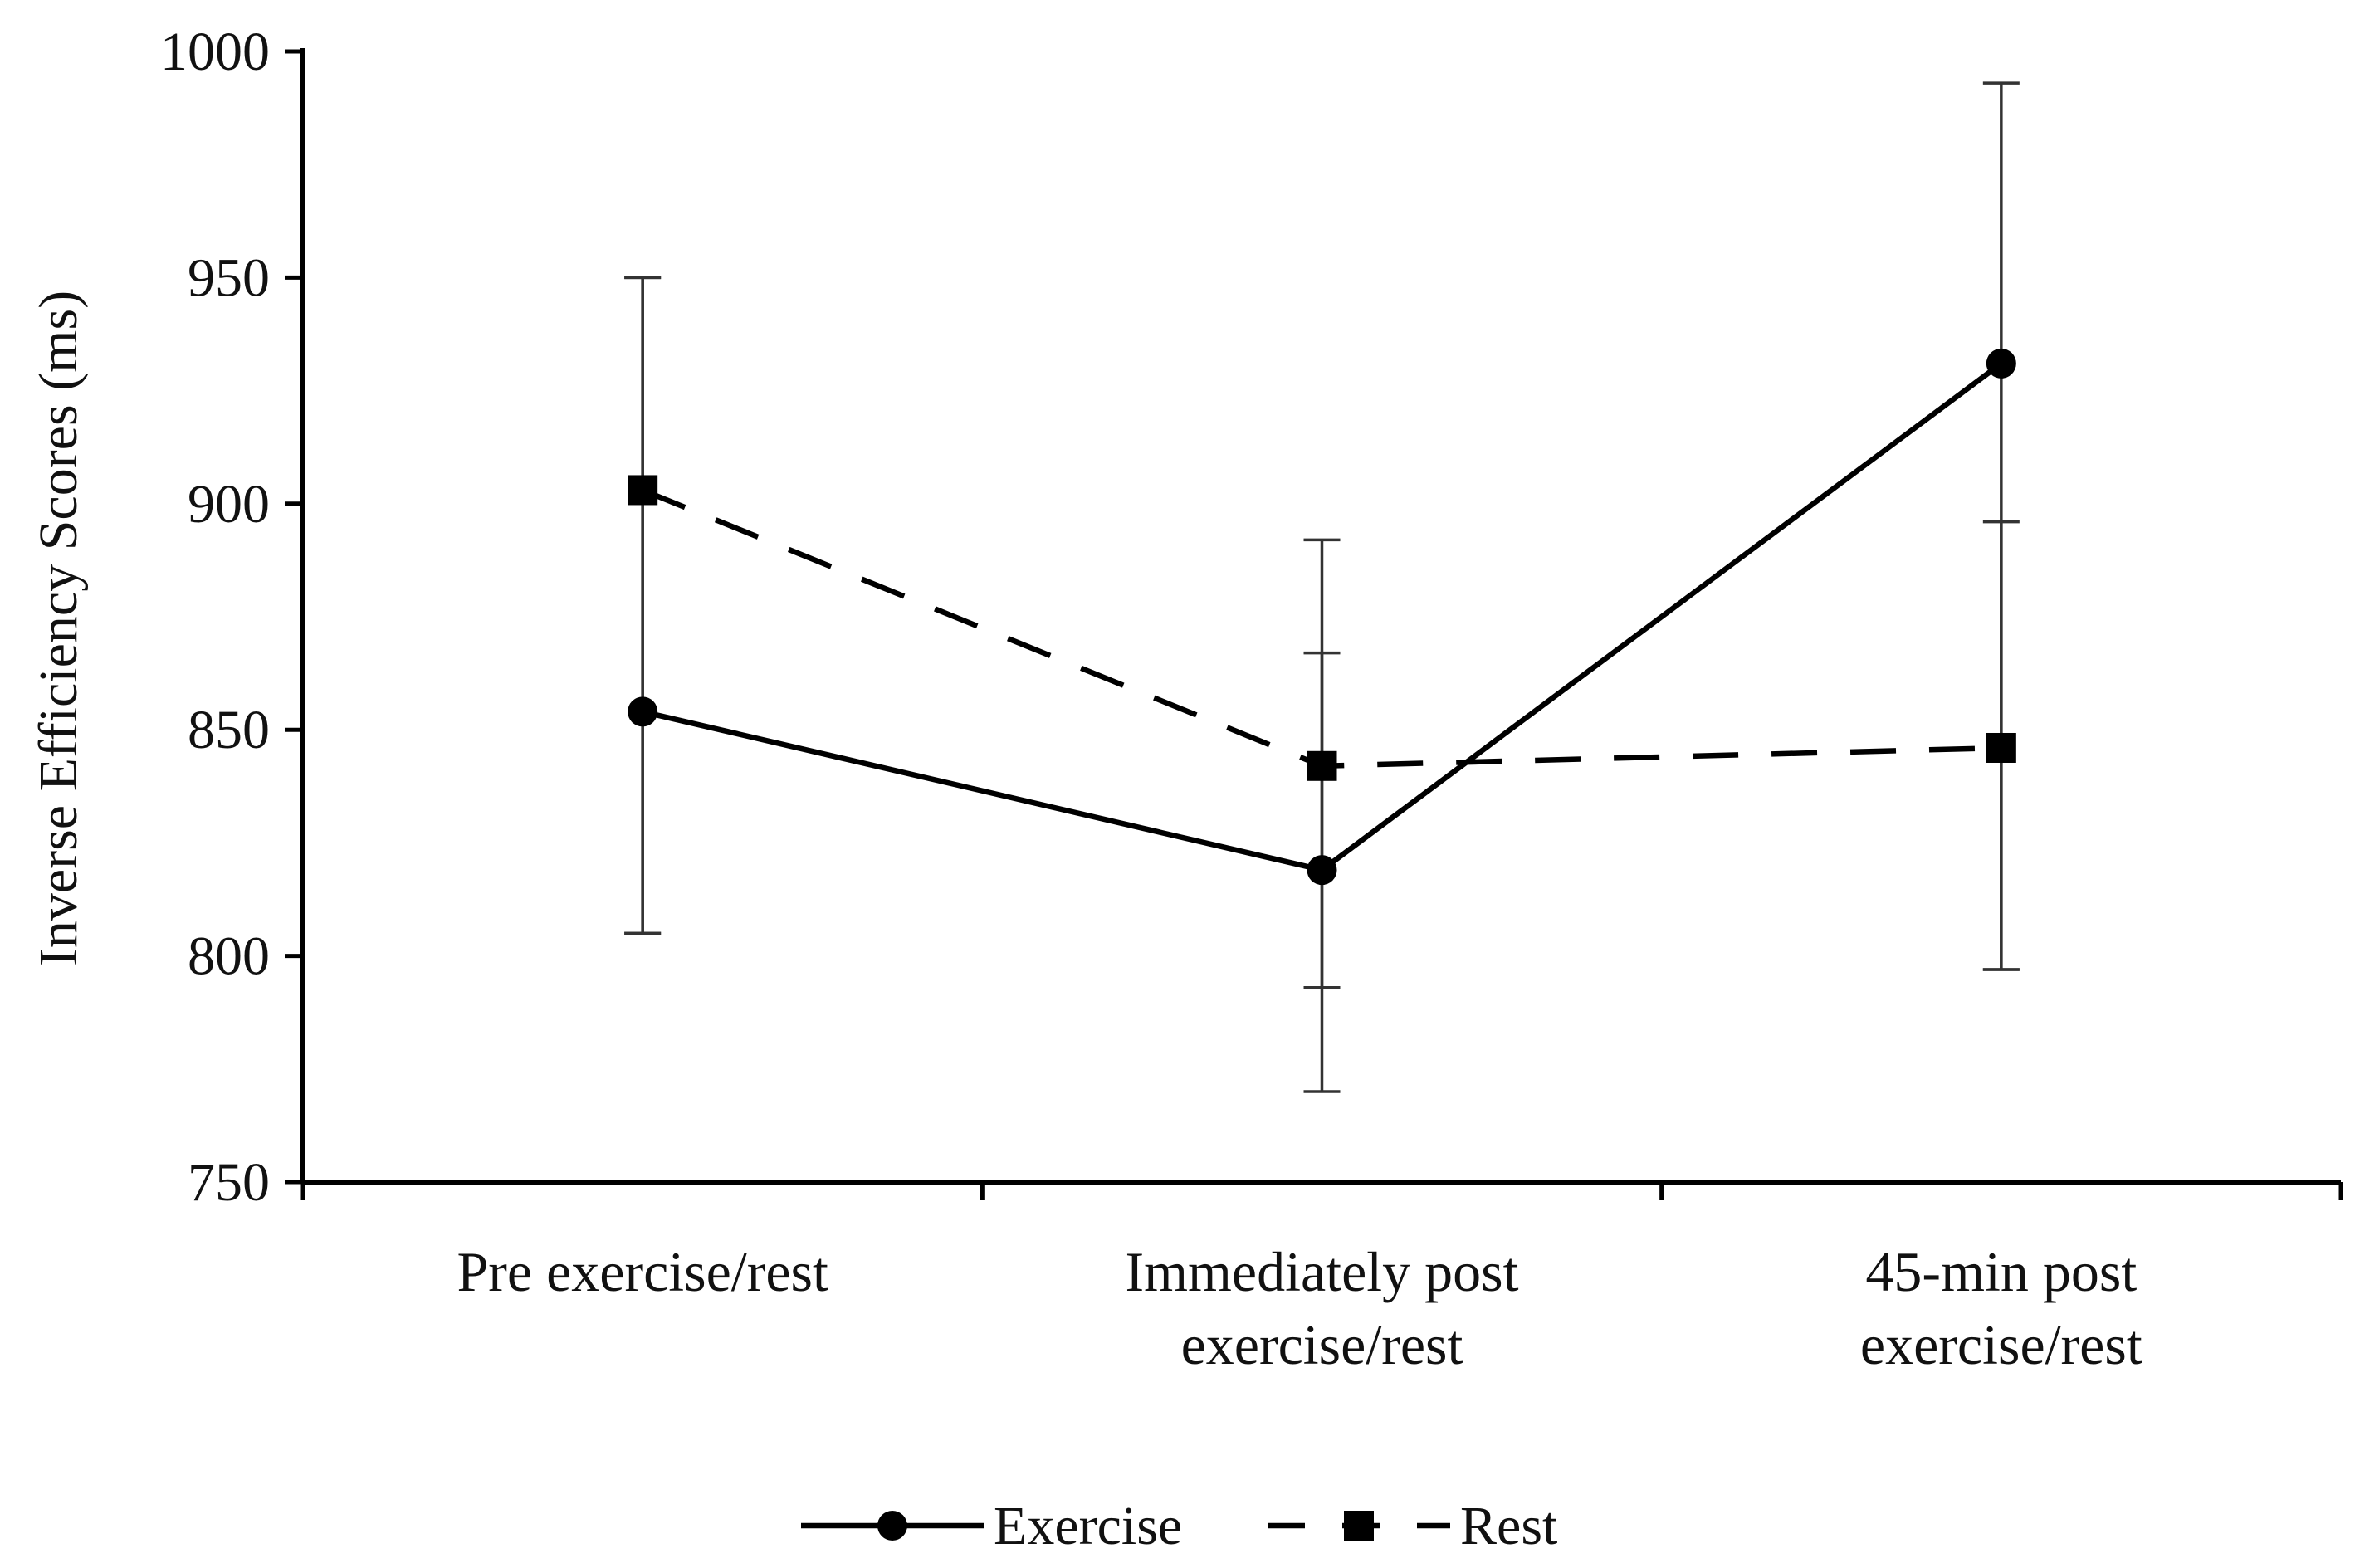  What do you see at coordinates (2001, 1271) in the screenshot?
I see `x-category-label-line: 45-min post` at bounding box center [2001, 1271].